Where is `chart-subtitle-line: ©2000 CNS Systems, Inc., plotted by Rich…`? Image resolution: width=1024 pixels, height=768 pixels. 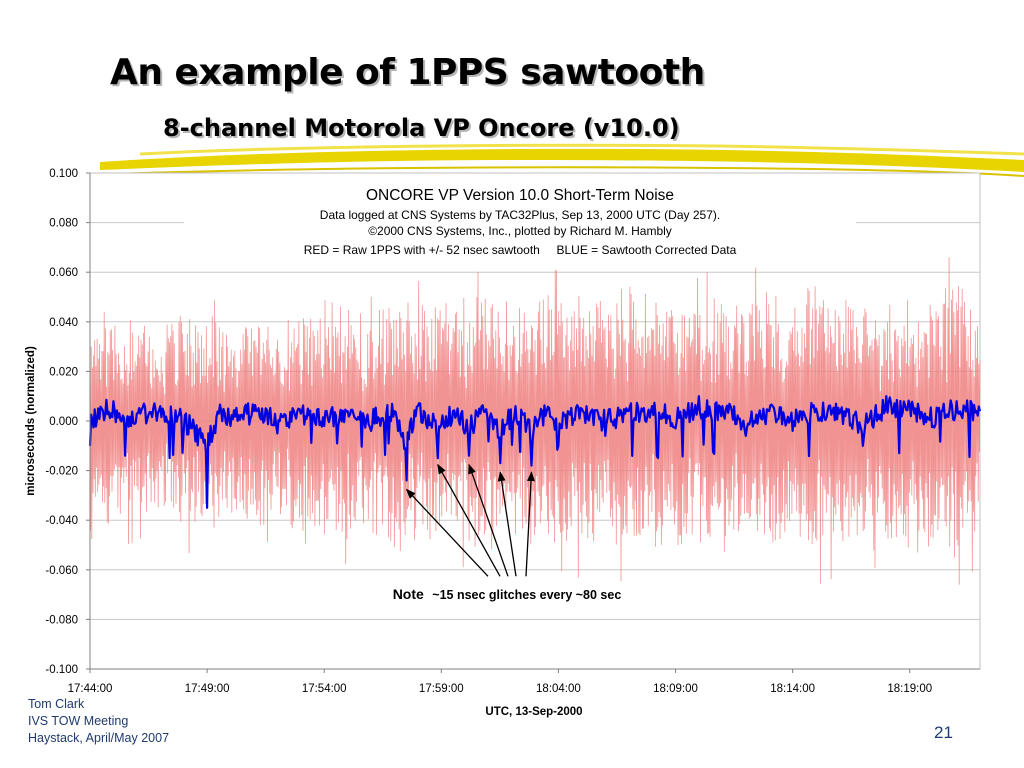
chart-subtitle-line: ©2000 CNS Systems, Inc., plotted by Rich… is located at coordinates (520, 231).